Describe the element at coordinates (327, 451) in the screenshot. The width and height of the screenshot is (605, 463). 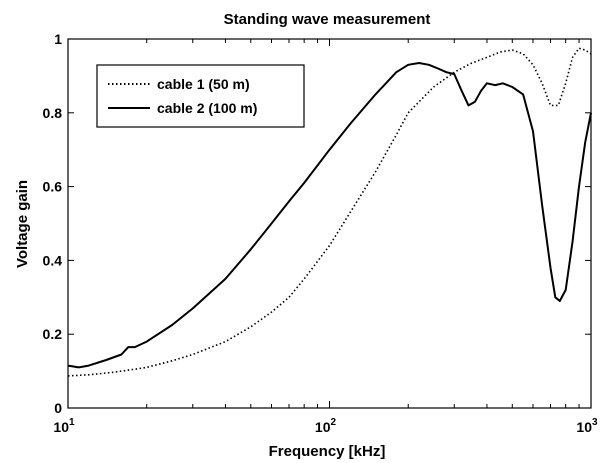
I see `x-axis-label: Frequency [kHz]` at that location.